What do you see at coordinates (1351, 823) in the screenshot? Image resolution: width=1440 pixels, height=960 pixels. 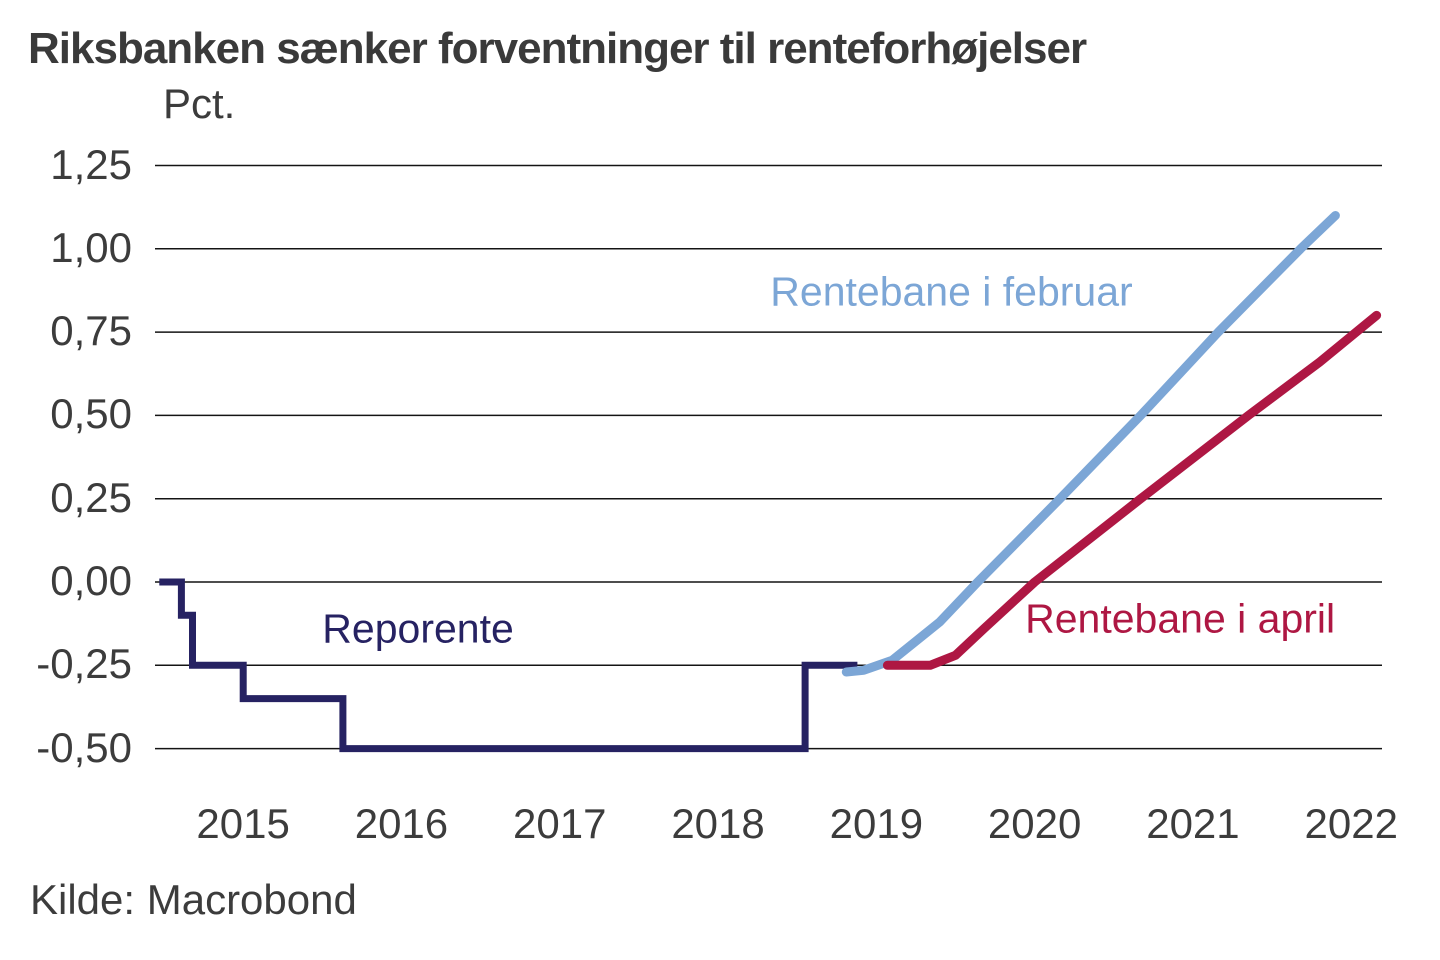 I see `x-tick-label: 2022` at bounding box center [1351, 823].